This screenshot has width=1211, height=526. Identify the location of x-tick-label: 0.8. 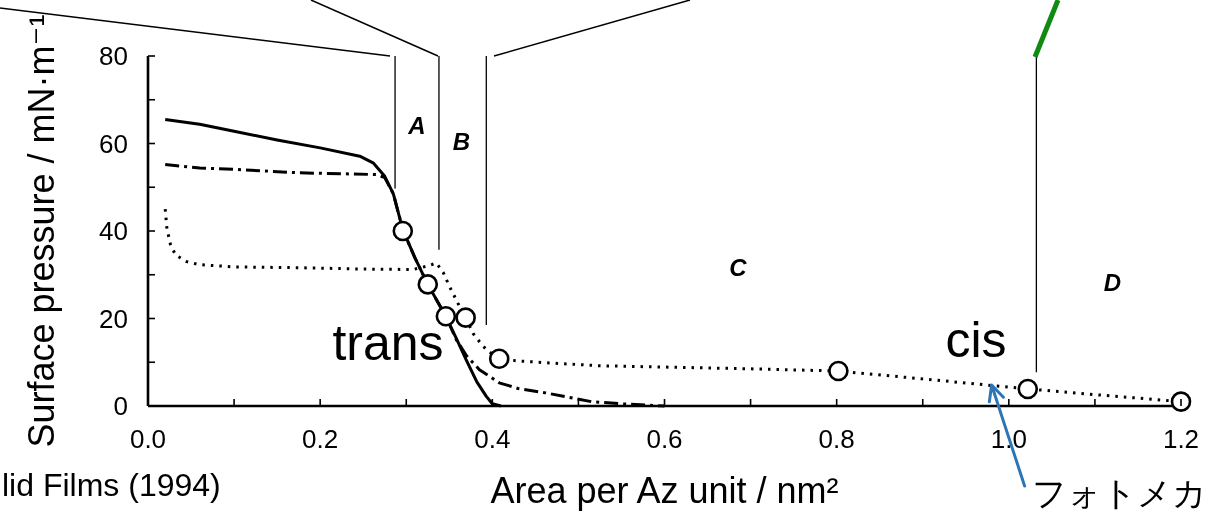
(836, 439).